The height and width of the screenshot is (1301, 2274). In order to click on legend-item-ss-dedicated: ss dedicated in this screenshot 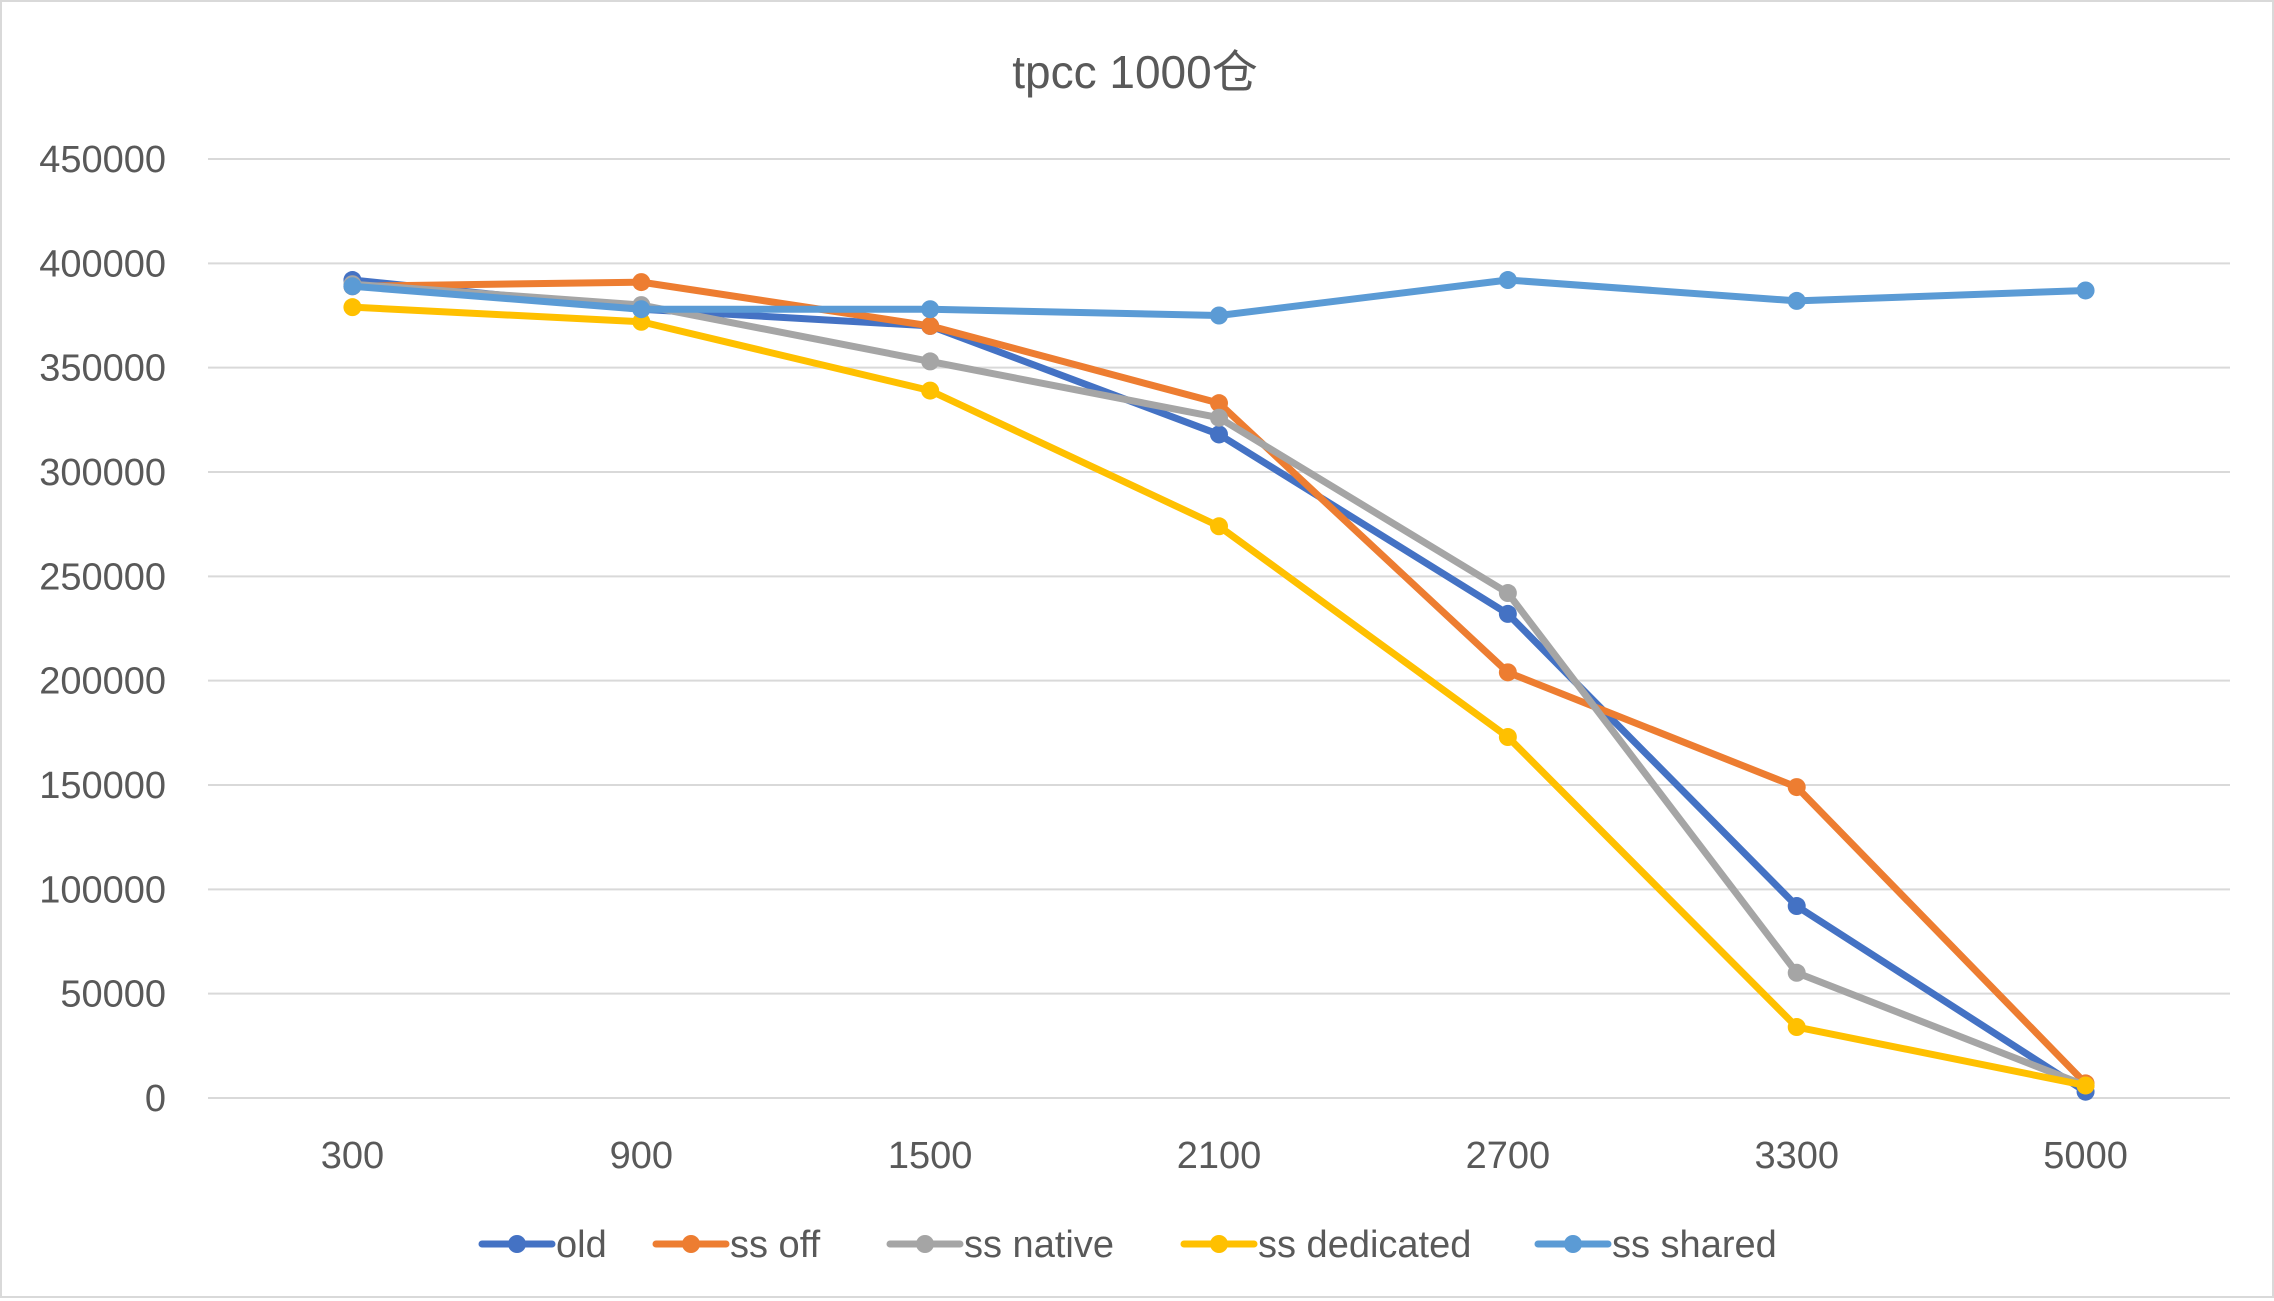, I will do `click(1325, 1245)`.